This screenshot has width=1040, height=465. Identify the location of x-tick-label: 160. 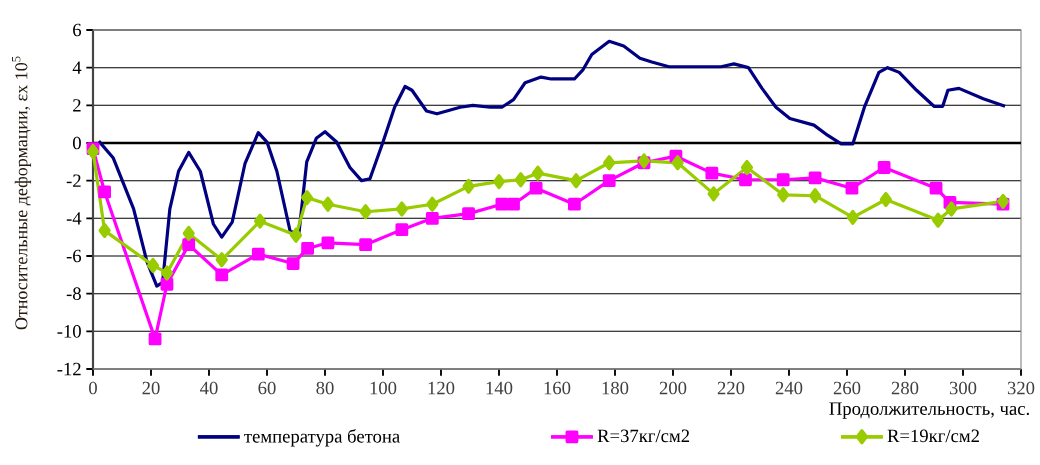
(557, 388).